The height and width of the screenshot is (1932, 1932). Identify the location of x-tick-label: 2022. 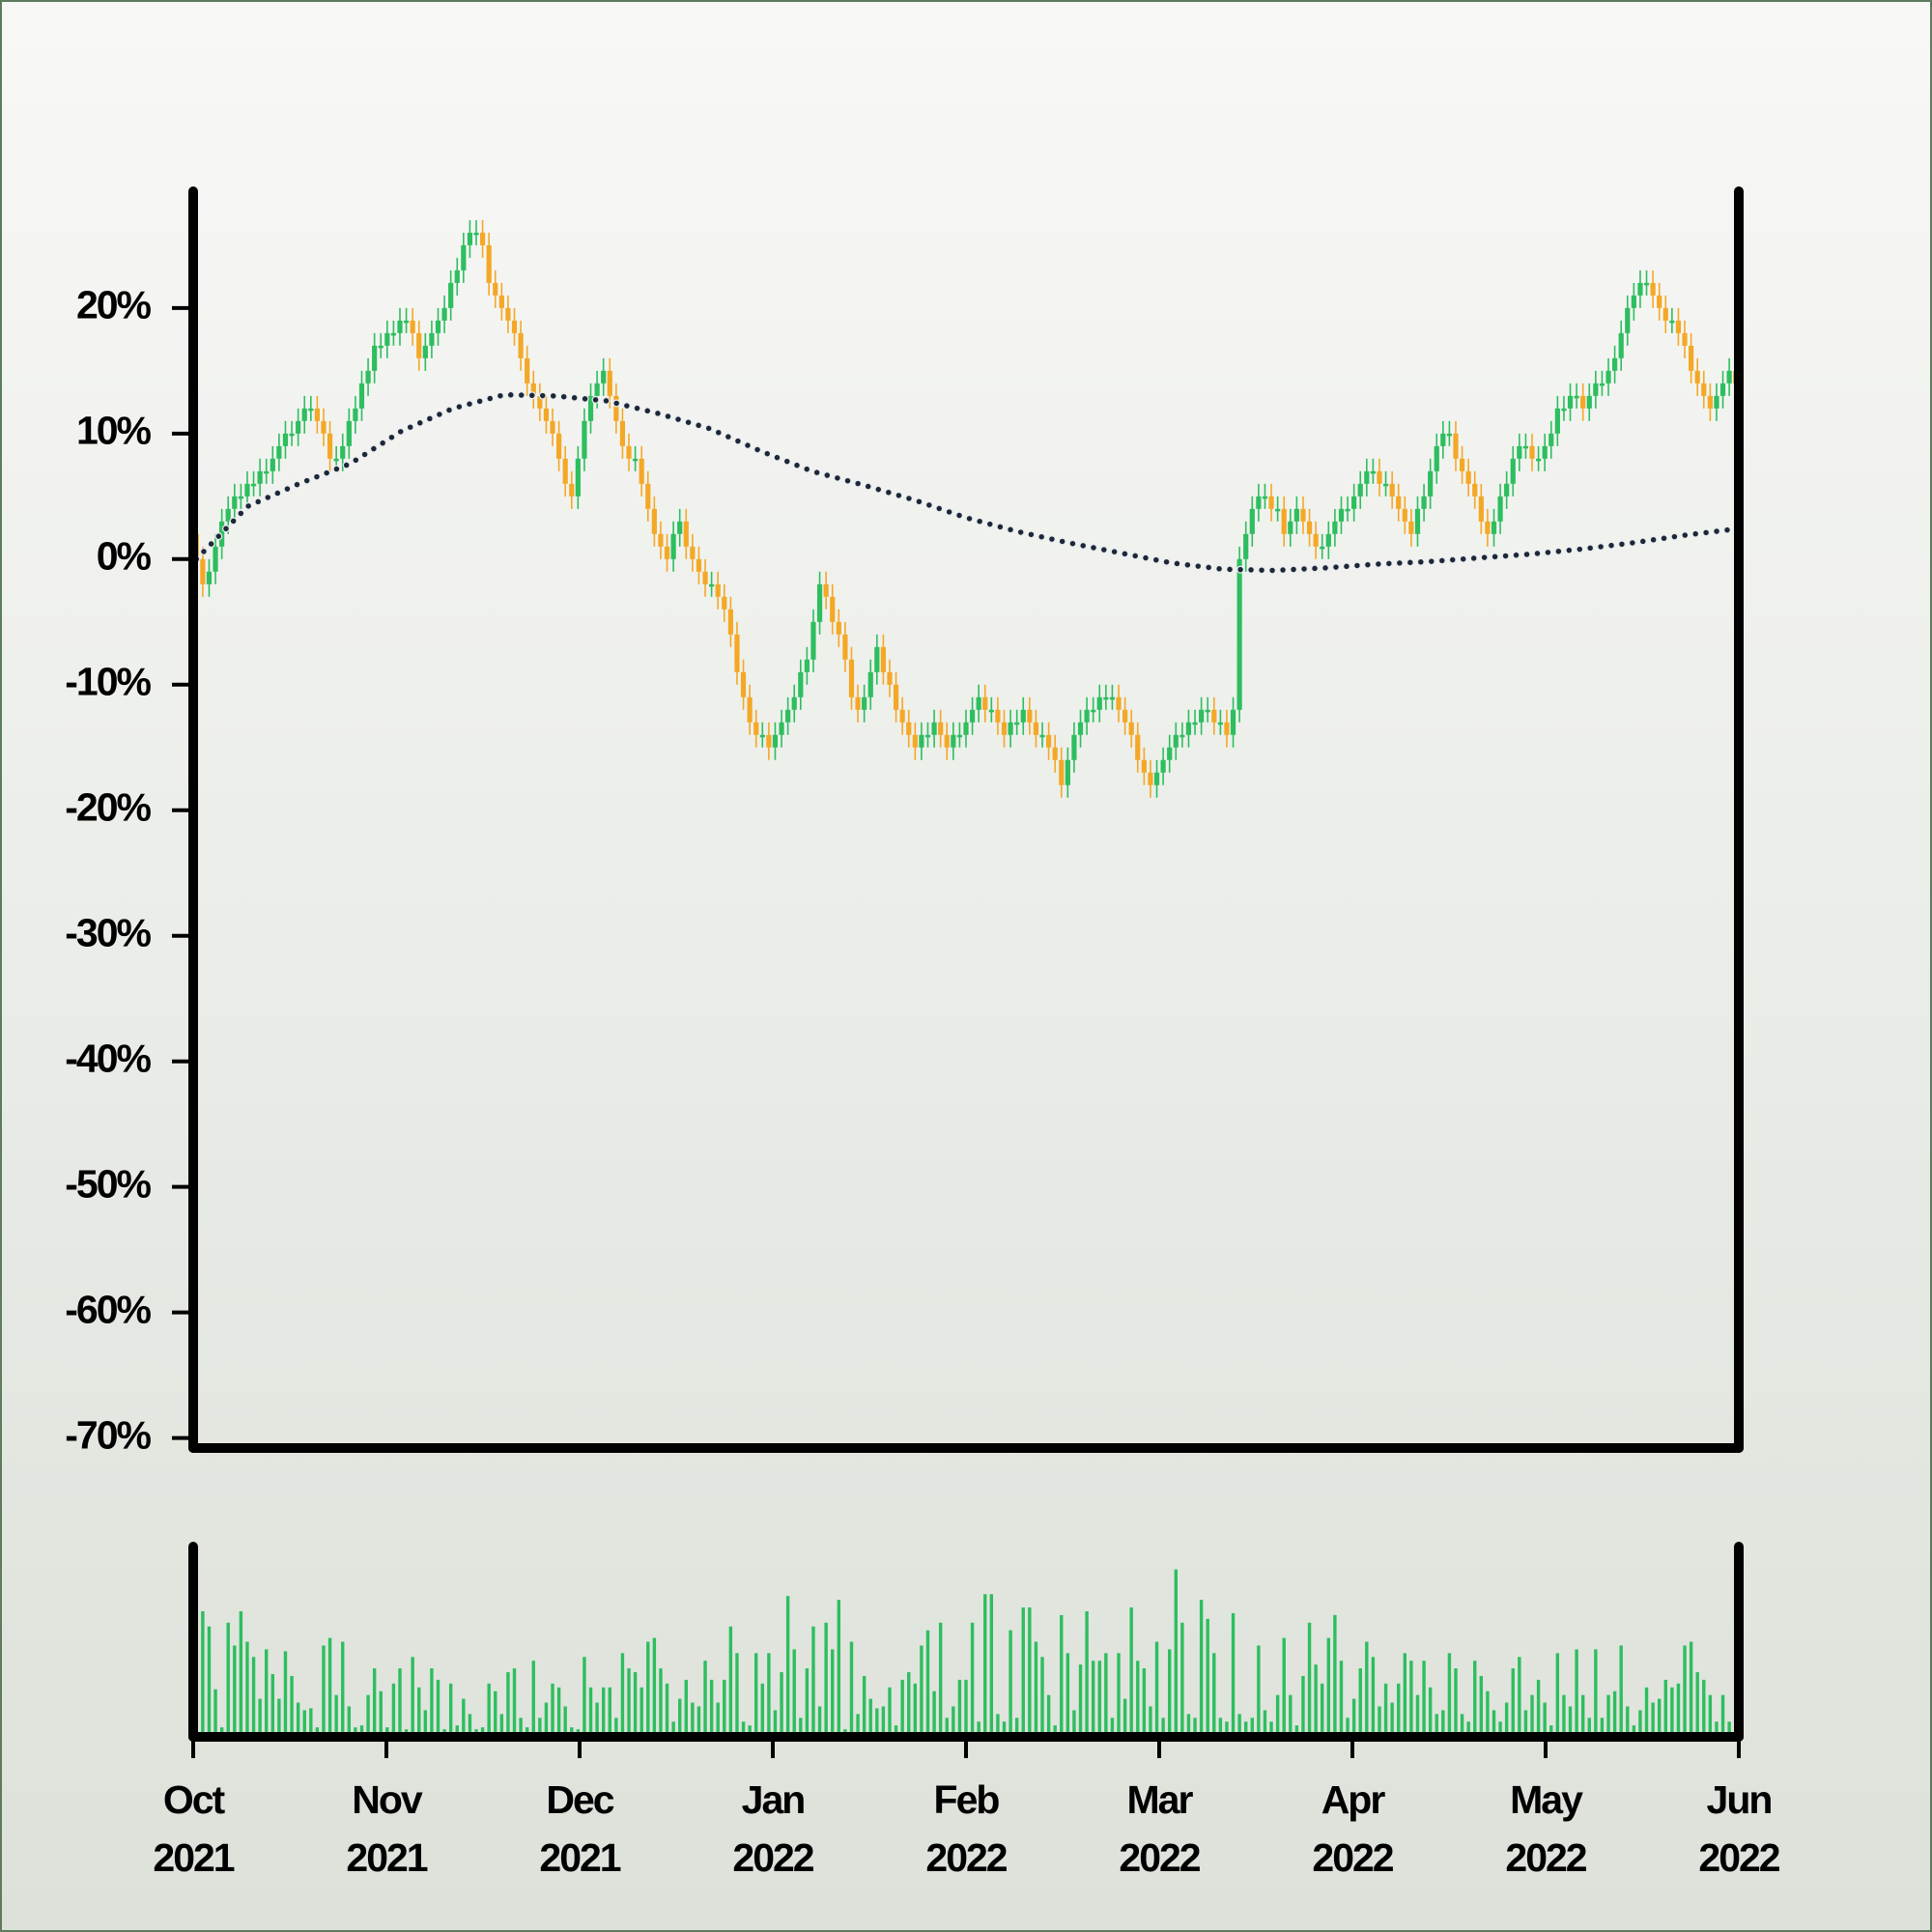
(1545, 1857).